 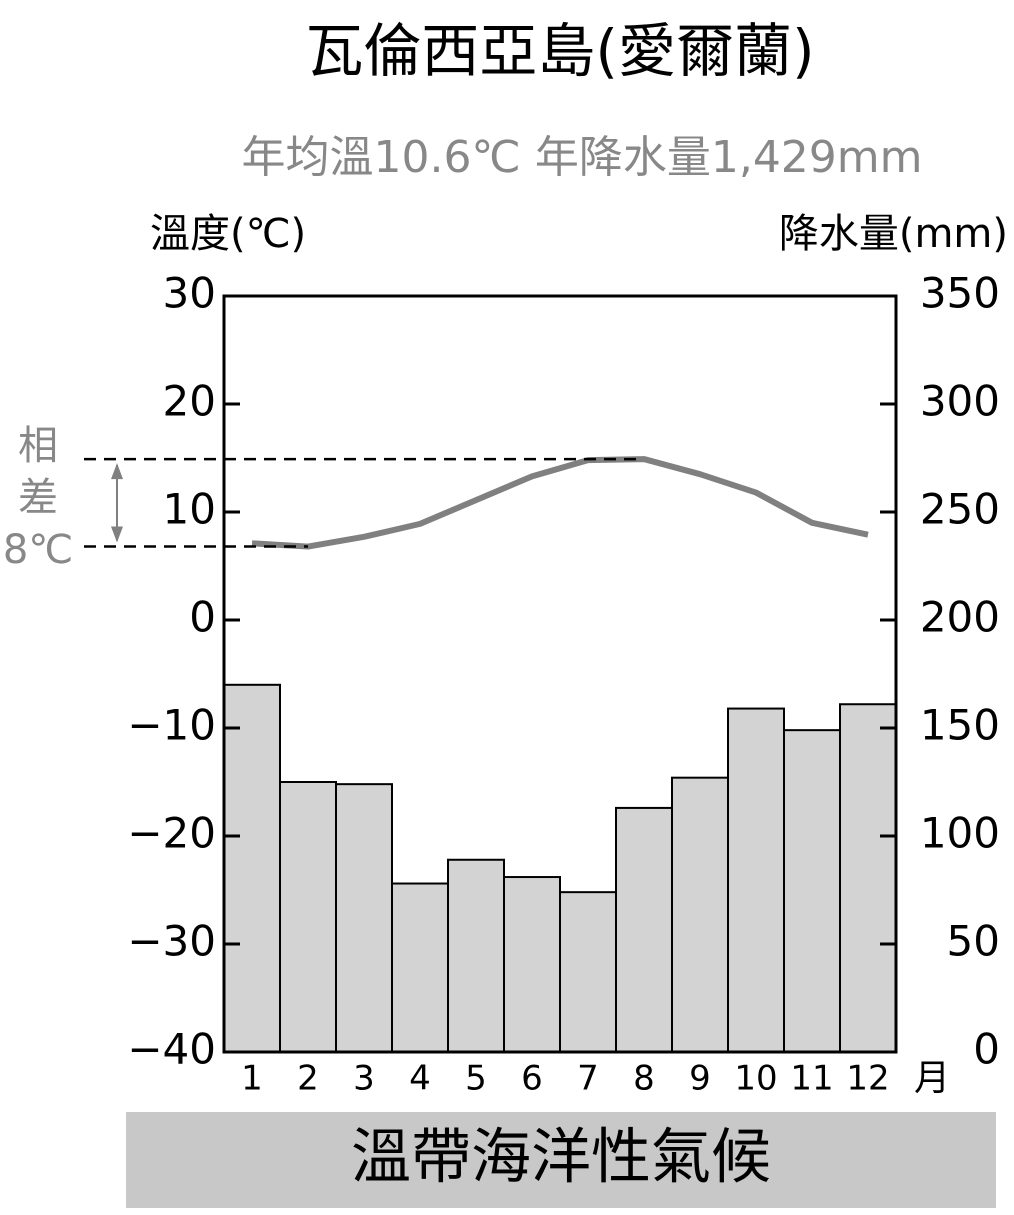 What do you see at coordinates (171, 1049) in the screenshot?
I see `y-tick-label: −40` at bounding box center [171, 1049].